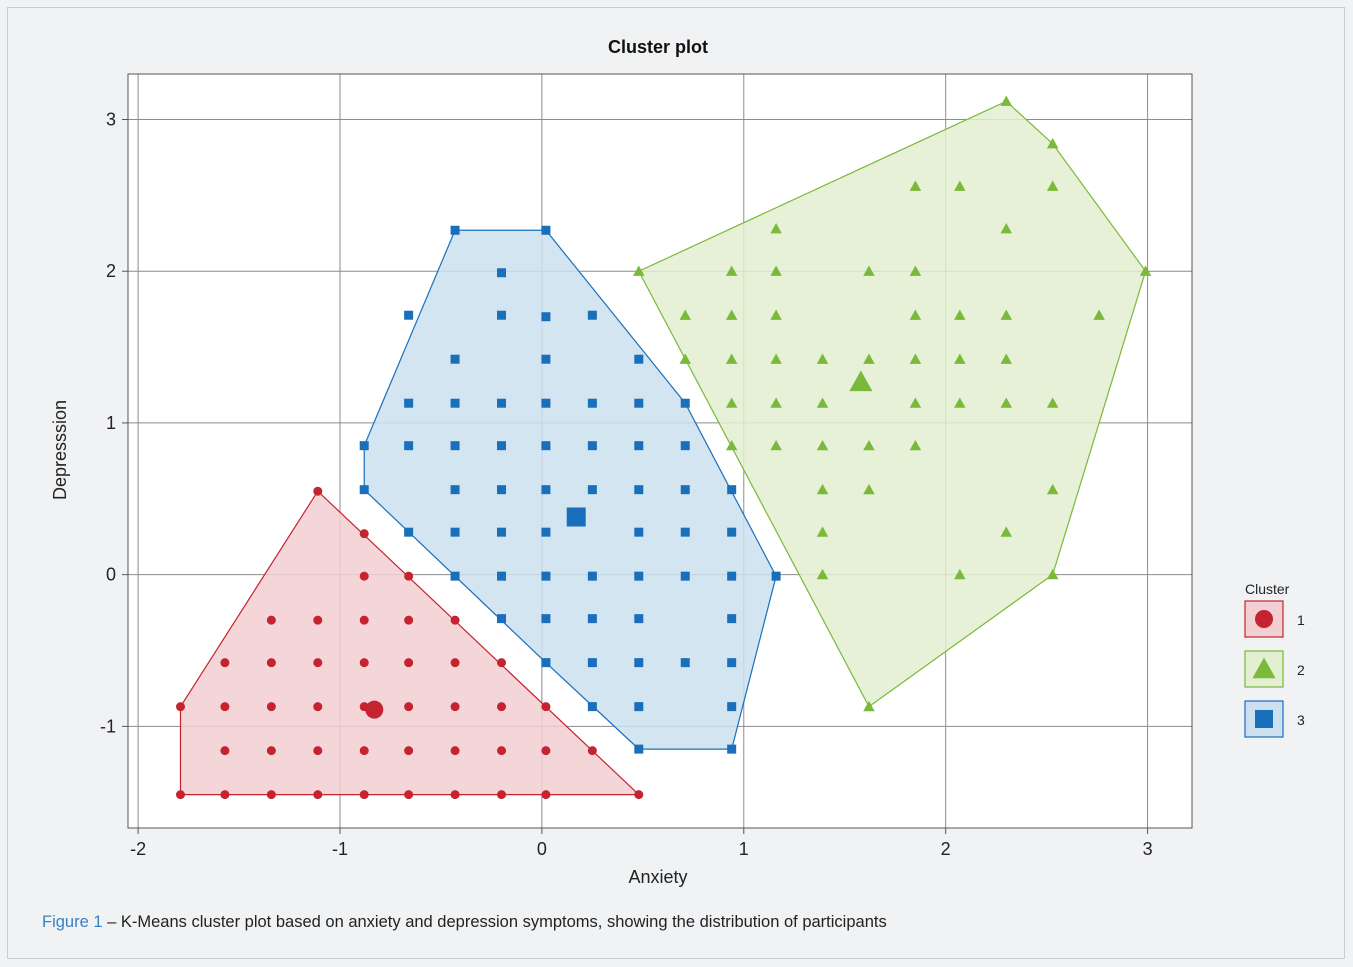  I want to click on legend-label-3: 3, so click(1301, 720).